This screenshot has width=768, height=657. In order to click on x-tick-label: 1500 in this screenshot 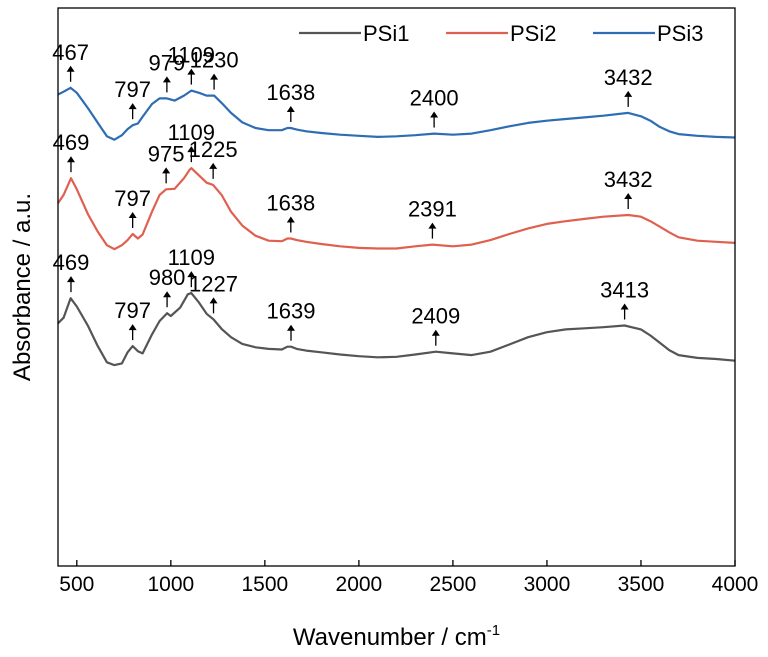, I will do `click(265, 584)`.